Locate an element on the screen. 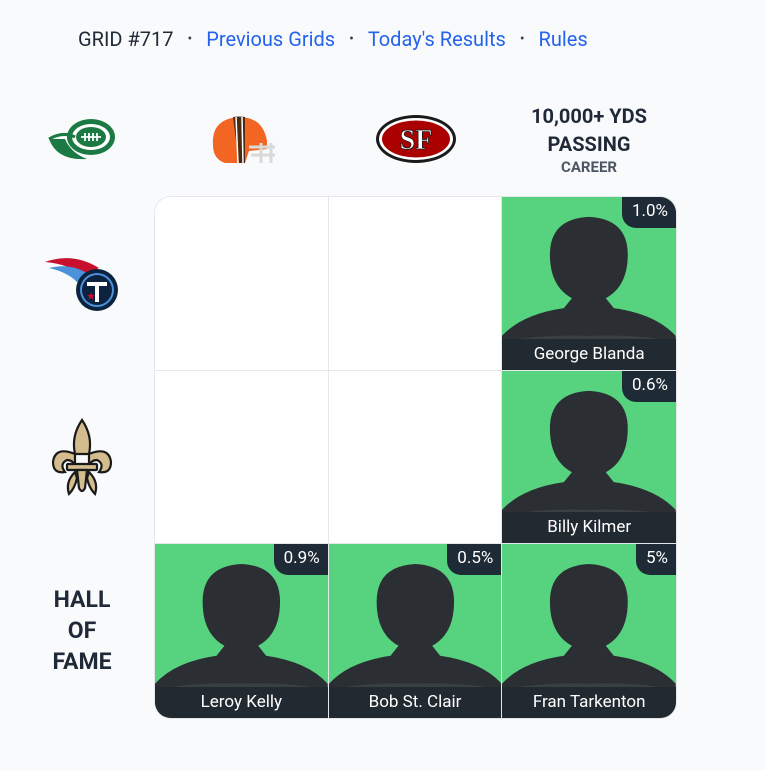 The width and height of the screenshot is (766, 770). grid-cell-filled: 0.9% Leroy Kelly is located at coordinates (242, 631).